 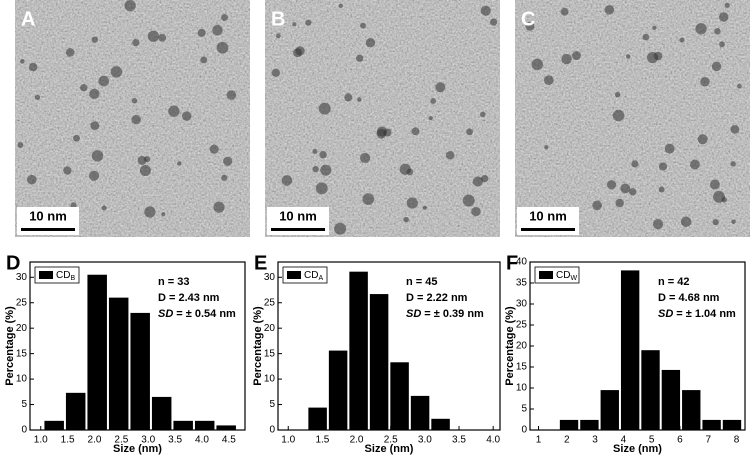 What do you see at coordinates (624, 440) in the screenshot?
I see `x-tick-label: 4` at bounding box center [624, 440].